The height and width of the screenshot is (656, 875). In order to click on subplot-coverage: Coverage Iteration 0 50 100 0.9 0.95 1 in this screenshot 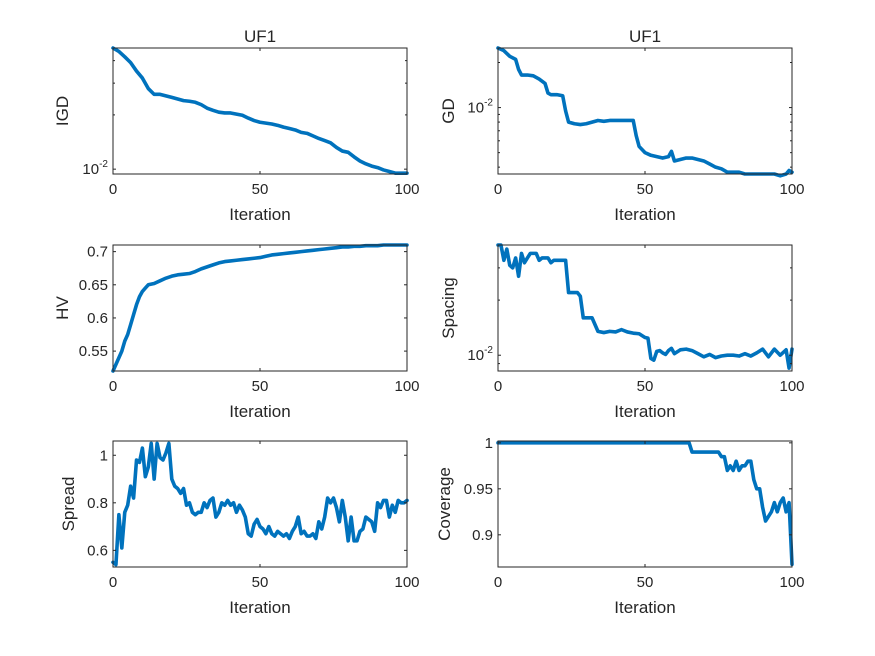, I will do `click(620, 526)`.